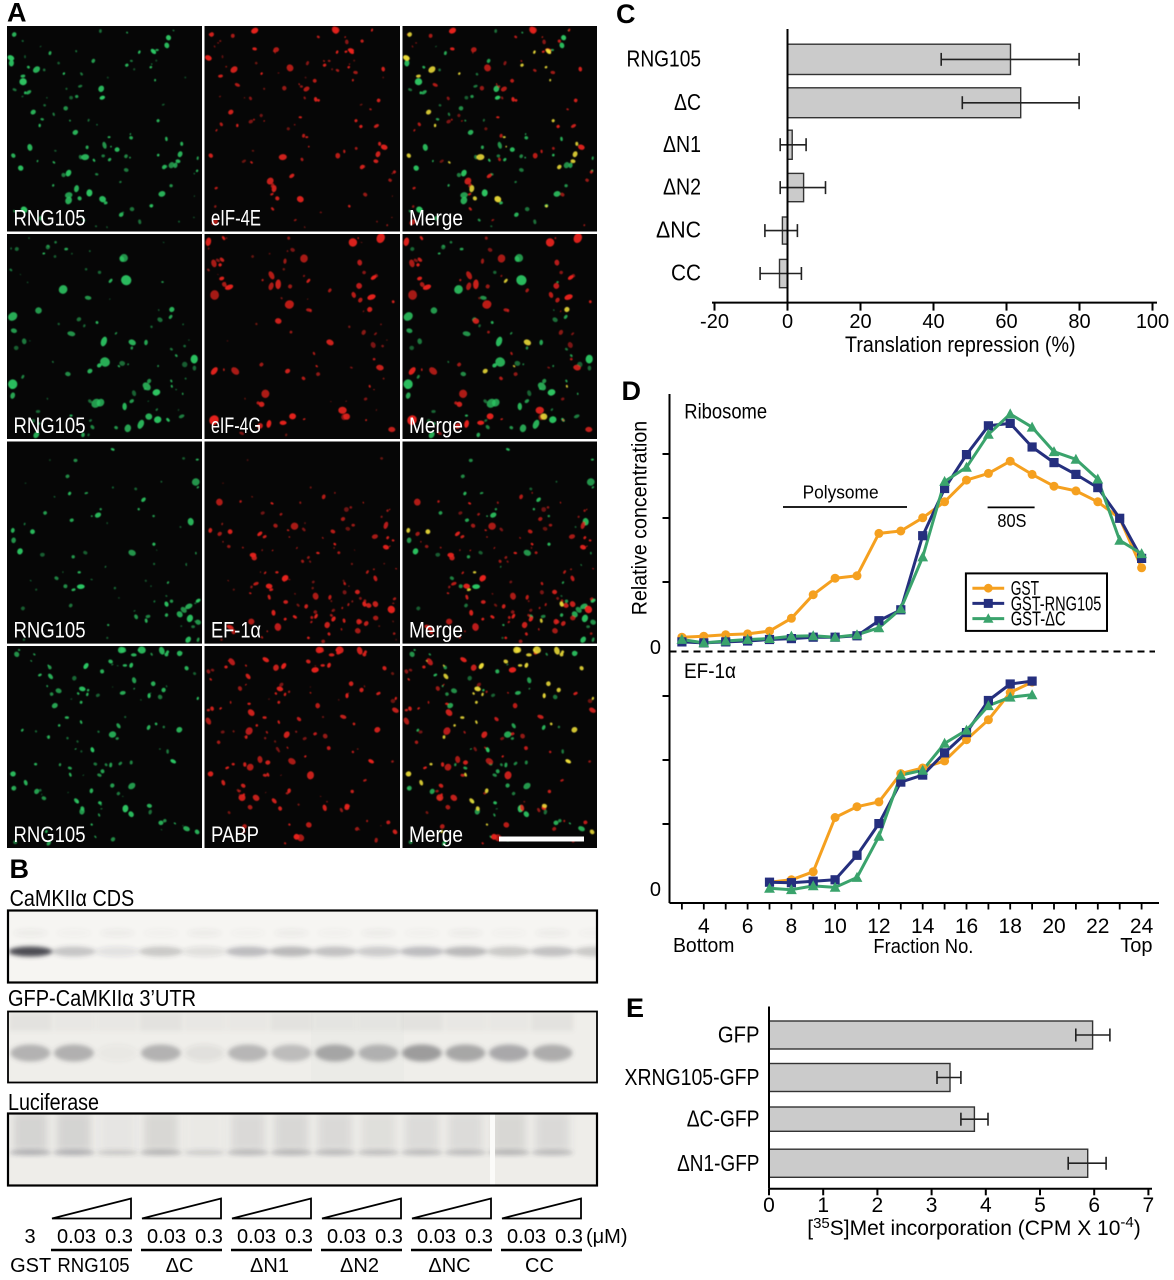 This screenshot has height=1280, width=1174. What do you see at coordinates (739, 1035) in the screenshot?
I see `svg-text: GFP` at bounding box center [739, 1035].